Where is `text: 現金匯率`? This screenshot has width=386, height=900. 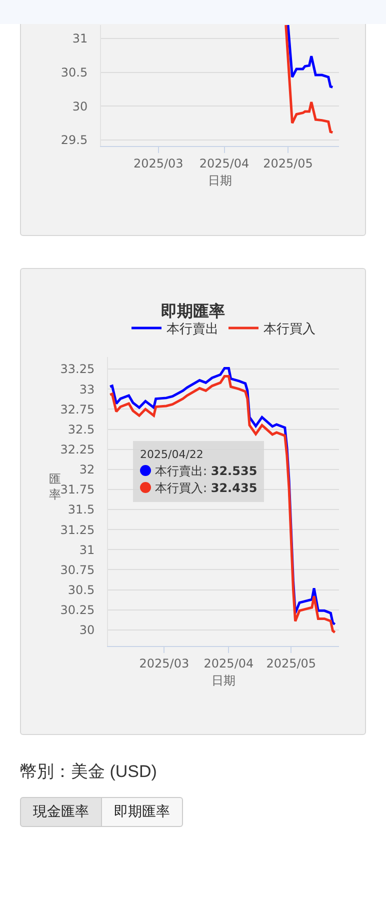
text: 現金匯率 is located at coordinates (61, 812).